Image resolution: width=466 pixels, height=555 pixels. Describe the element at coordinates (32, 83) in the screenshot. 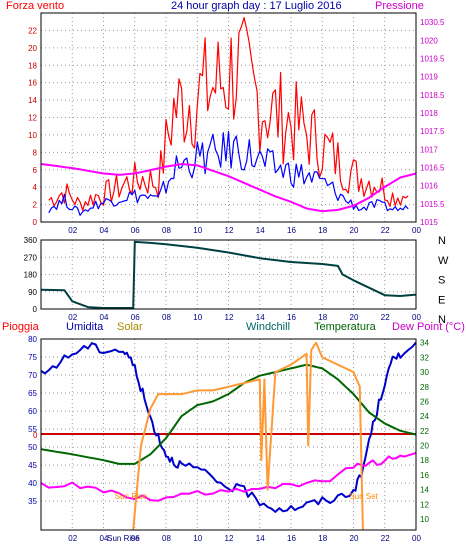

I see `y-tick-label: 16` at that location.